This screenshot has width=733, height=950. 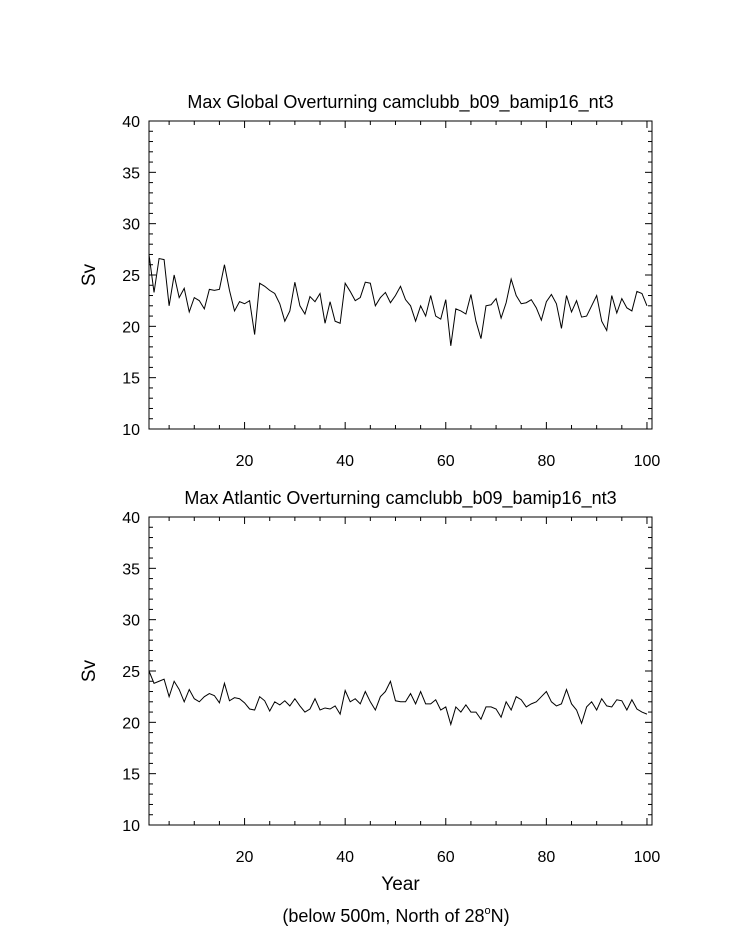 I want to click on footnote: (below 500m, North of 28oN), so click(x=395, y=915).